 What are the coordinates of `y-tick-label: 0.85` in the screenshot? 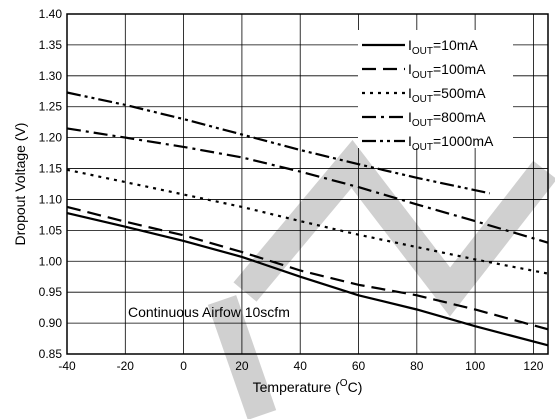 It's located at (51, 354).